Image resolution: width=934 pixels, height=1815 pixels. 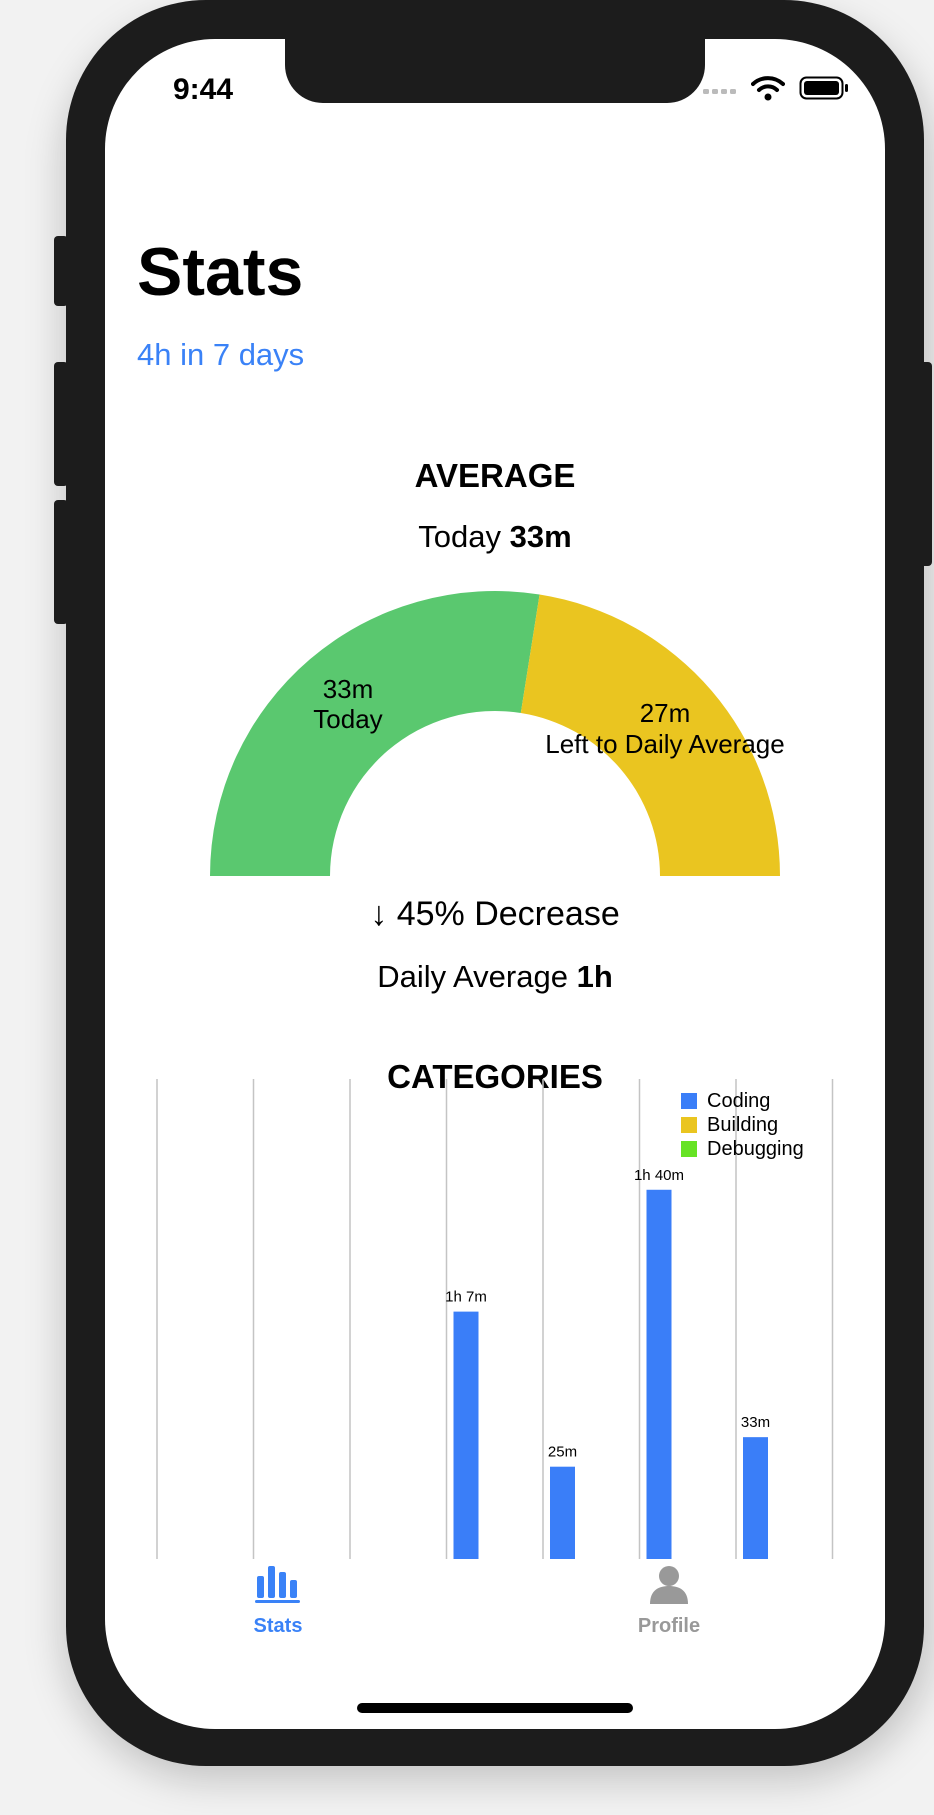 What do you see at coordinates (508, 914) in the screenshot?
I see `change-text: 45% Decrease` at bounding box center [508, 914].